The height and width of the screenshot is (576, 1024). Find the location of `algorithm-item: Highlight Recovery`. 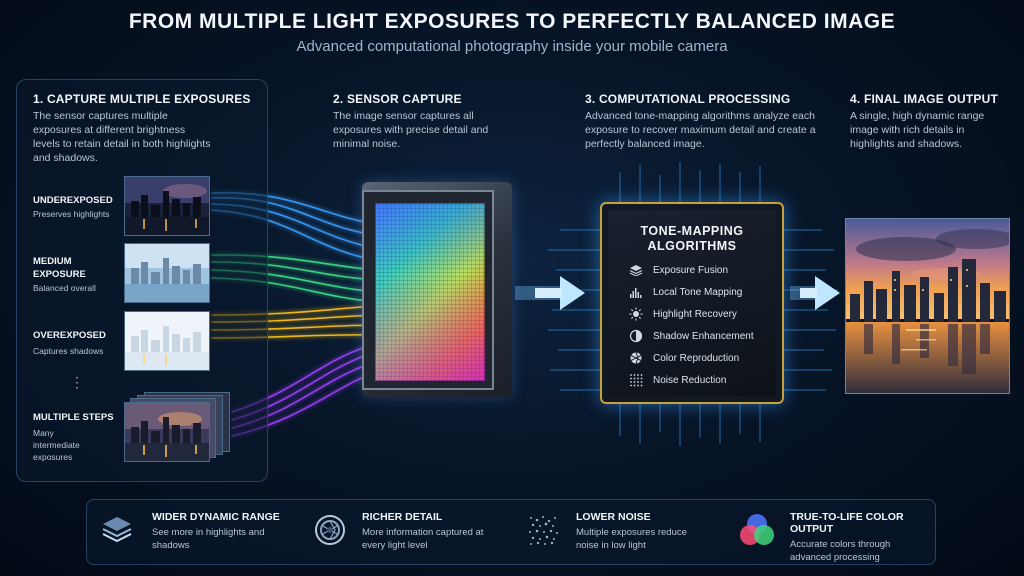

algorithm-item: Highlight Recovery is located at coordinates (703, 314).